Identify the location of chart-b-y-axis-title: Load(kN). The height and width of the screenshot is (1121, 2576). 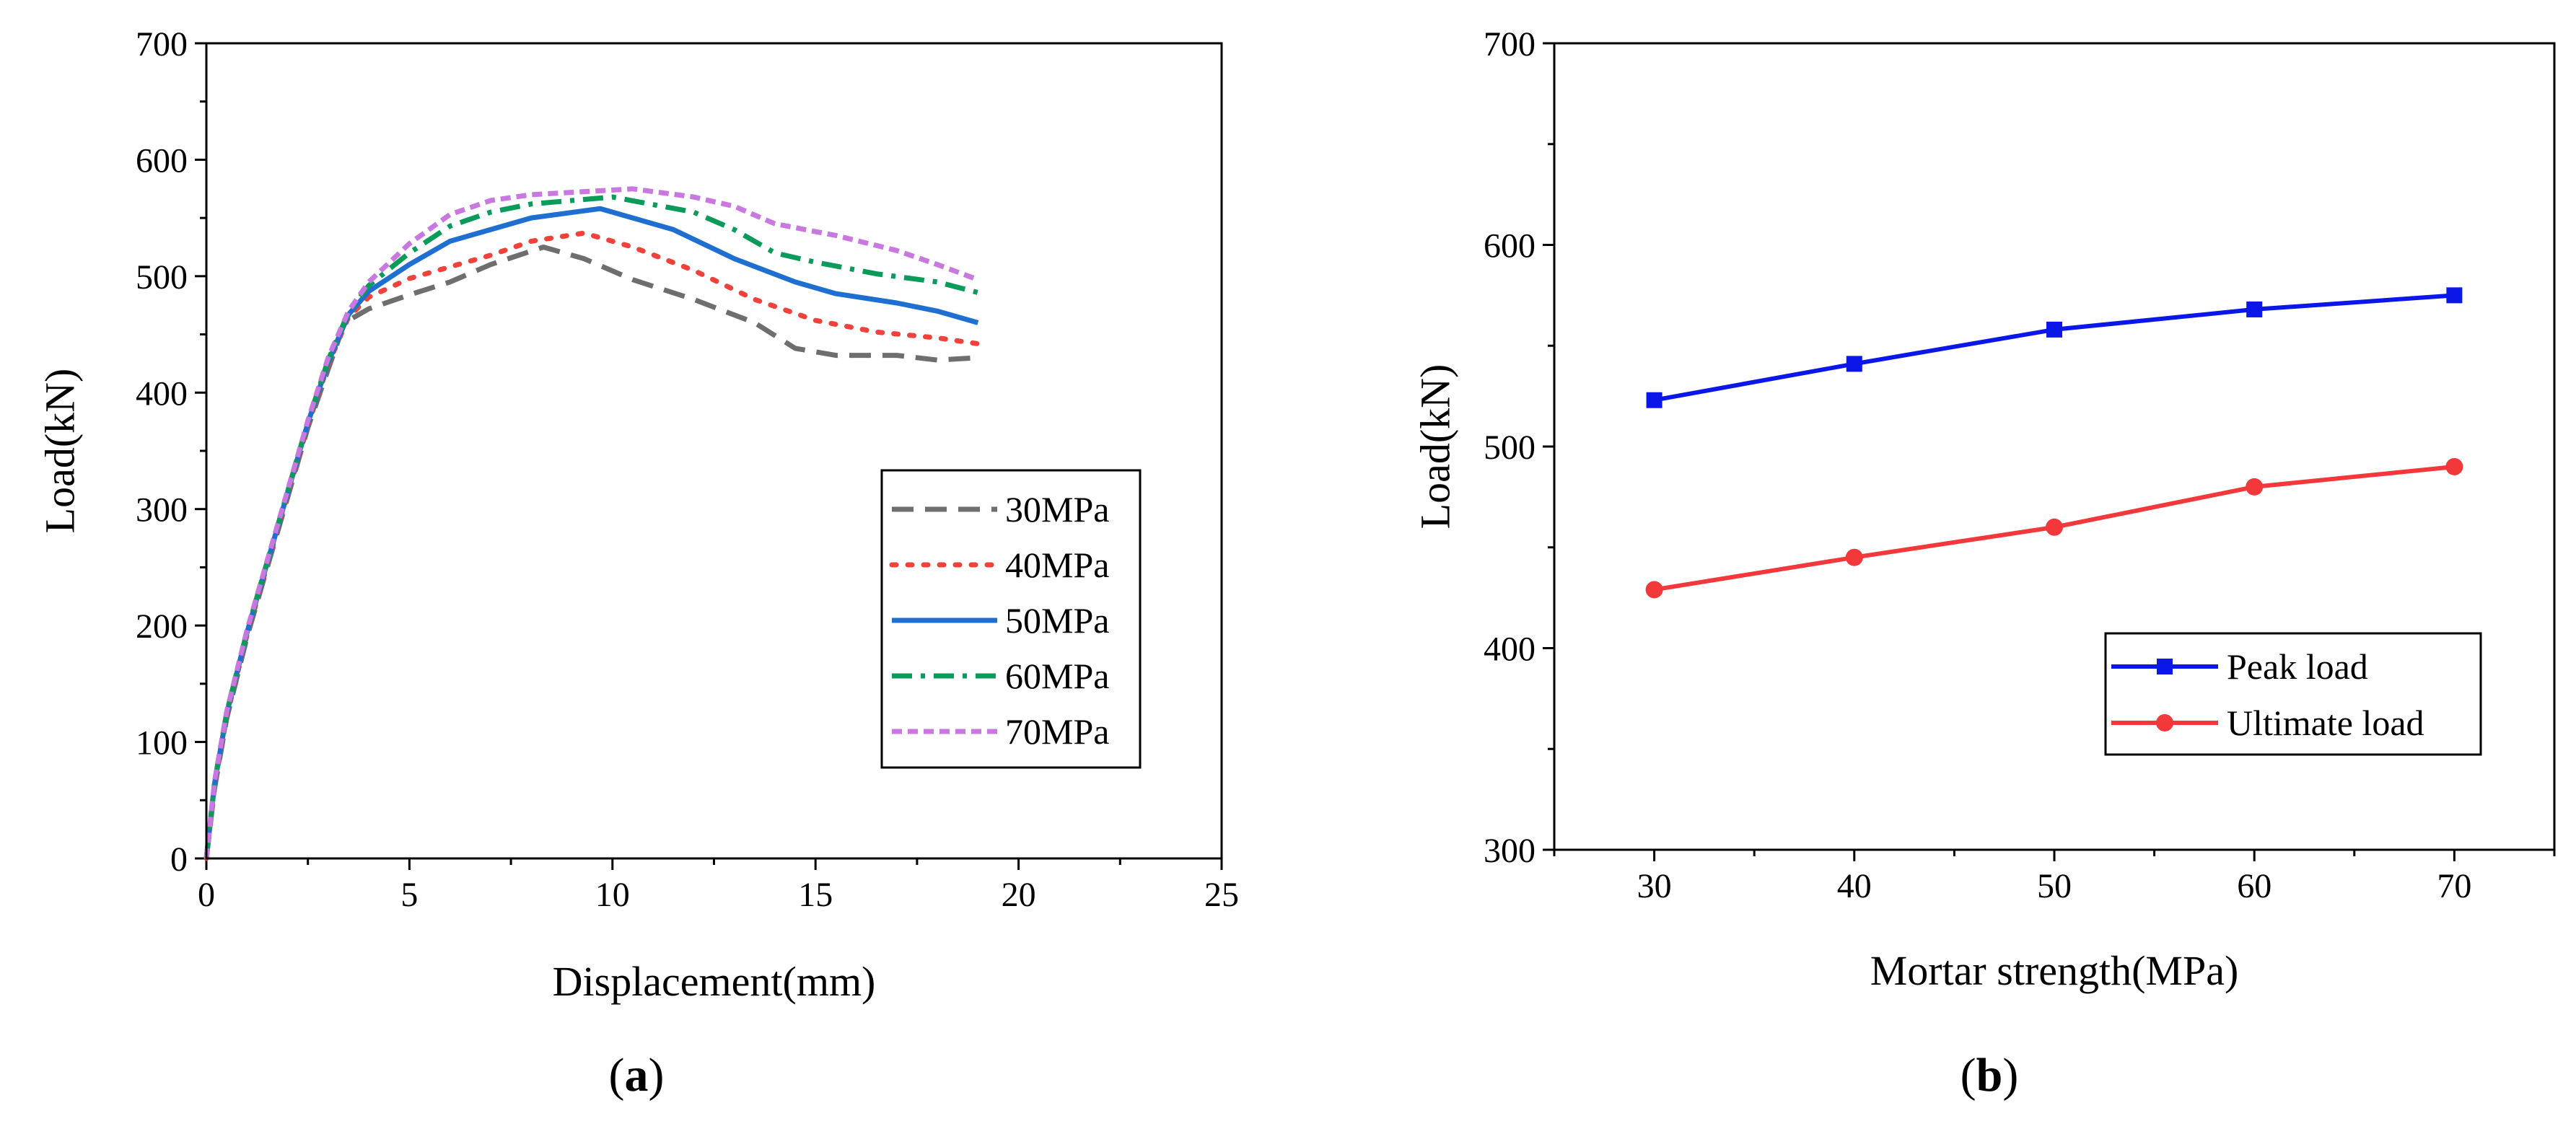
(1434, 446).